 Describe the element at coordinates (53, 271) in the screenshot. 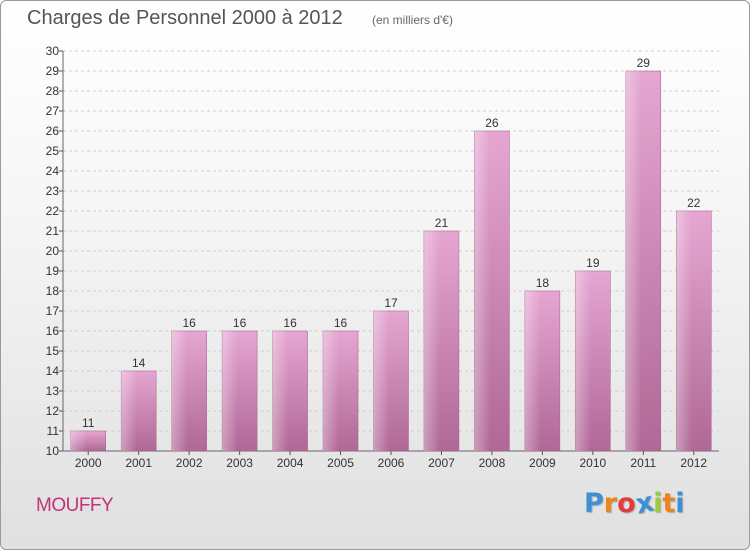

I see `y-tick-label: 19` at that location.